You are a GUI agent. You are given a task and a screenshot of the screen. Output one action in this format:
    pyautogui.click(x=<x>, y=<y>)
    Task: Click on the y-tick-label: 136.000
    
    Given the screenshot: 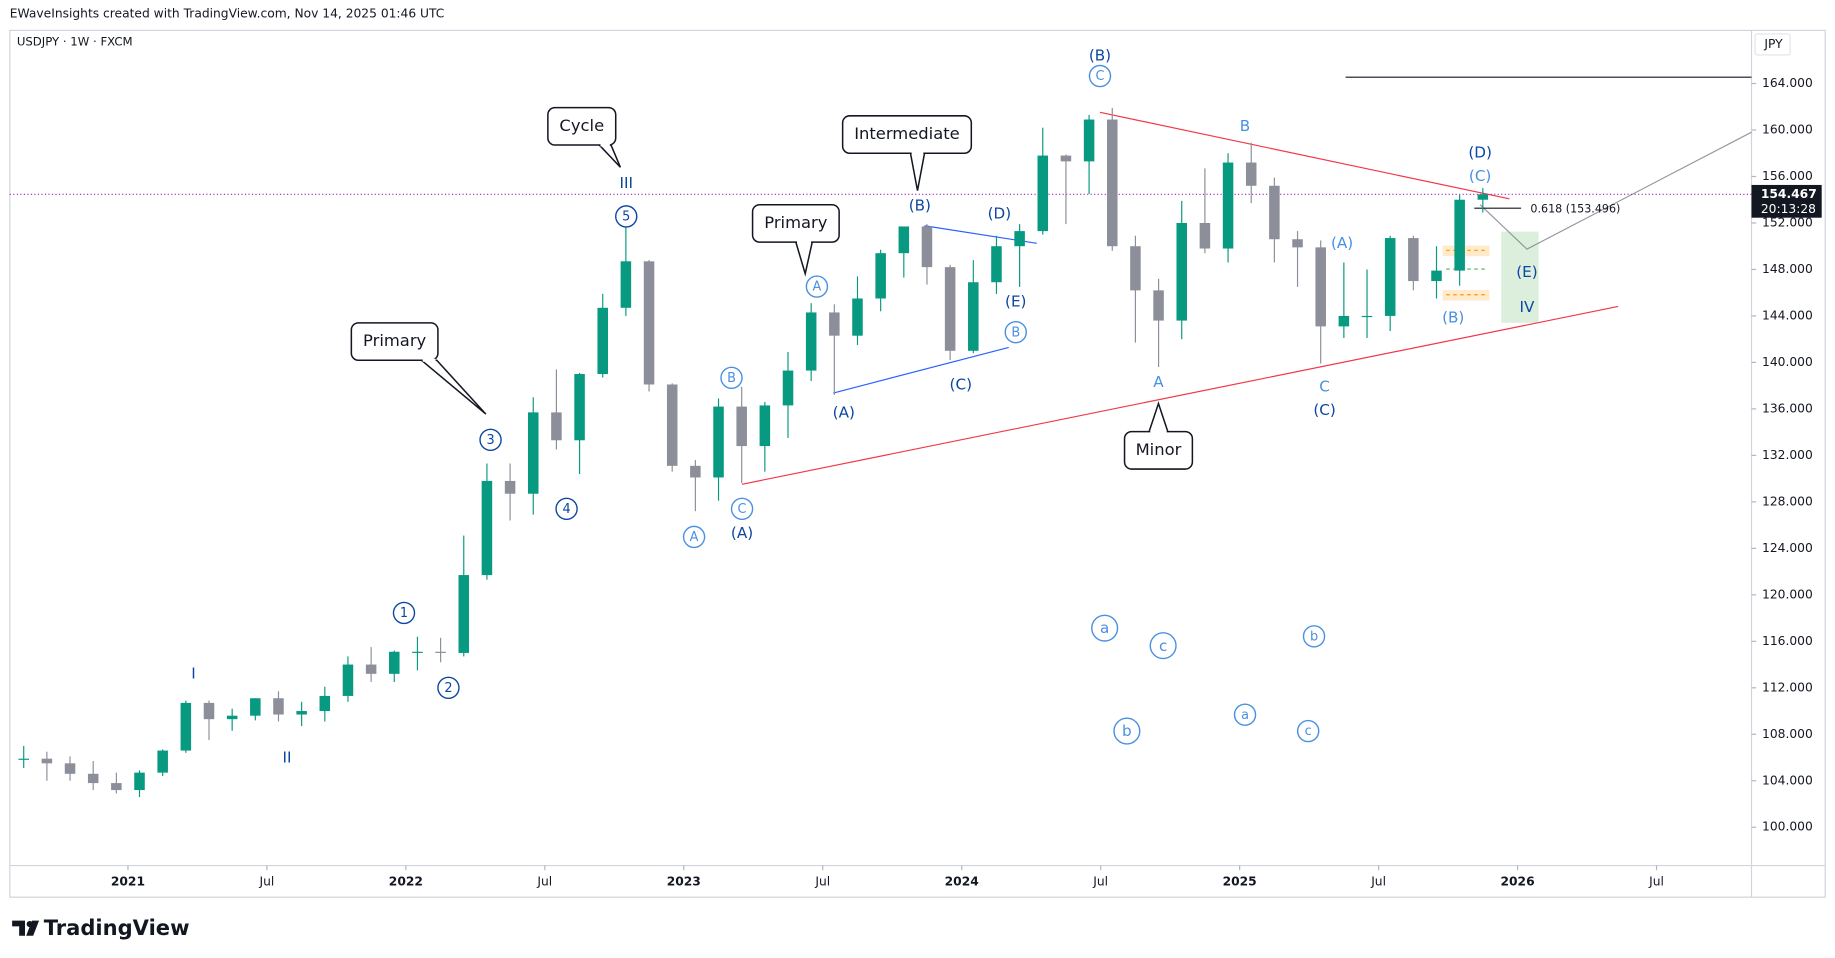 What is the action you would take?
    pyautogui.click(x=1787, y=408)
    